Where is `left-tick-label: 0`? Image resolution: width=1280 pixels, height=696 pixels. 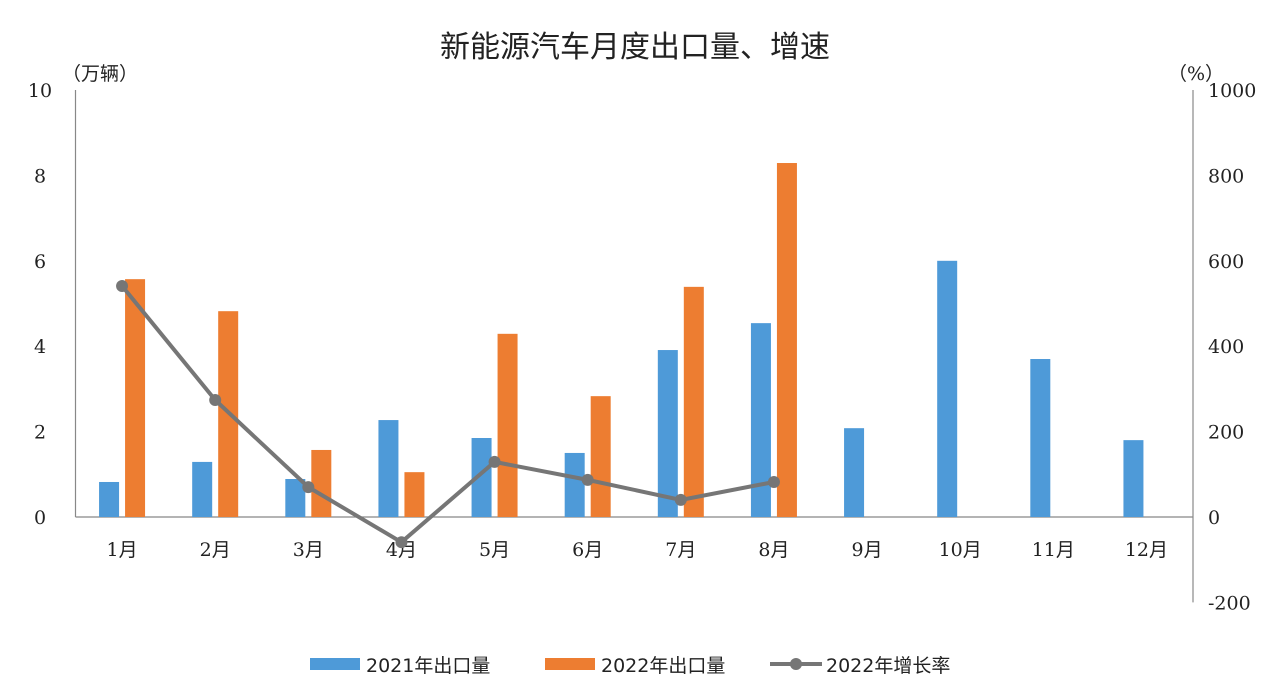
left-tick-label: 0 is located at coordinates (40, 518).